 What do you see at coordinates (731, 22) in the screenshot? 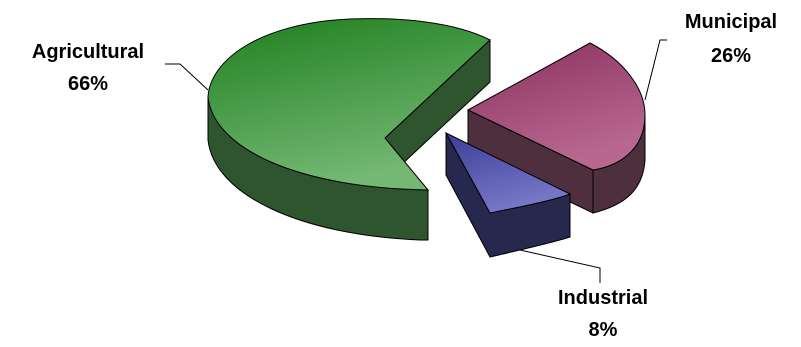
I see `label-municipal: Municipal` at bounding box center [731, 22].